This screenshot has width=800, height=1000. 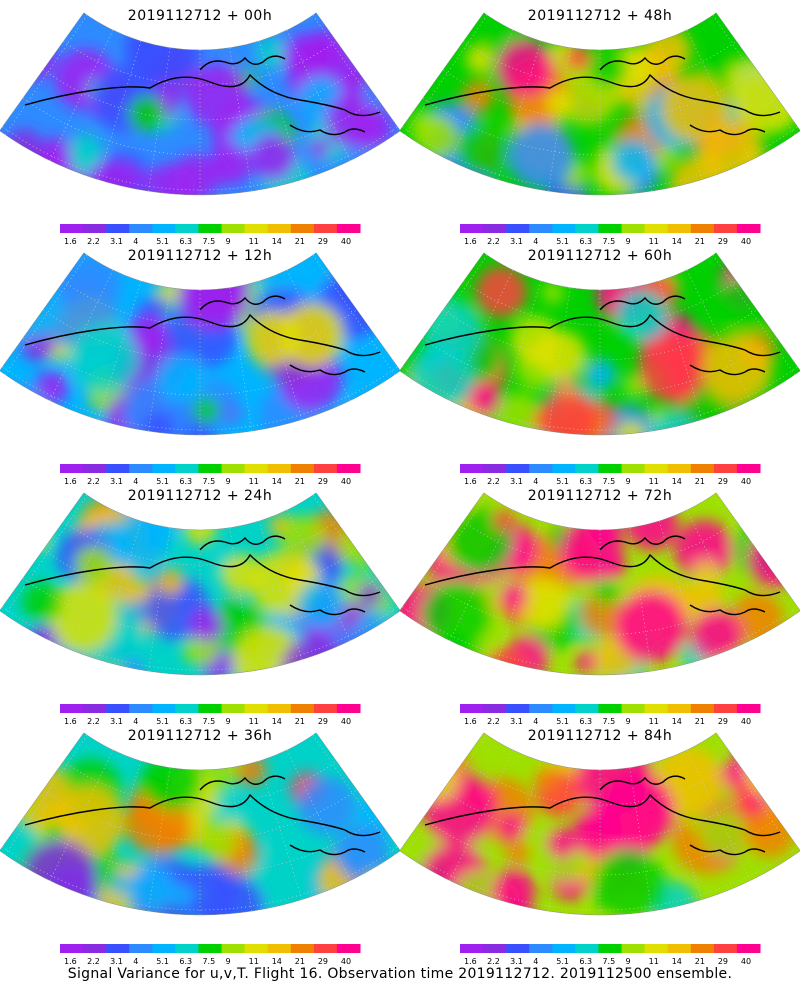 I want to click on panel-title: 2019112712 + 36h, so click(x=200, y=736).